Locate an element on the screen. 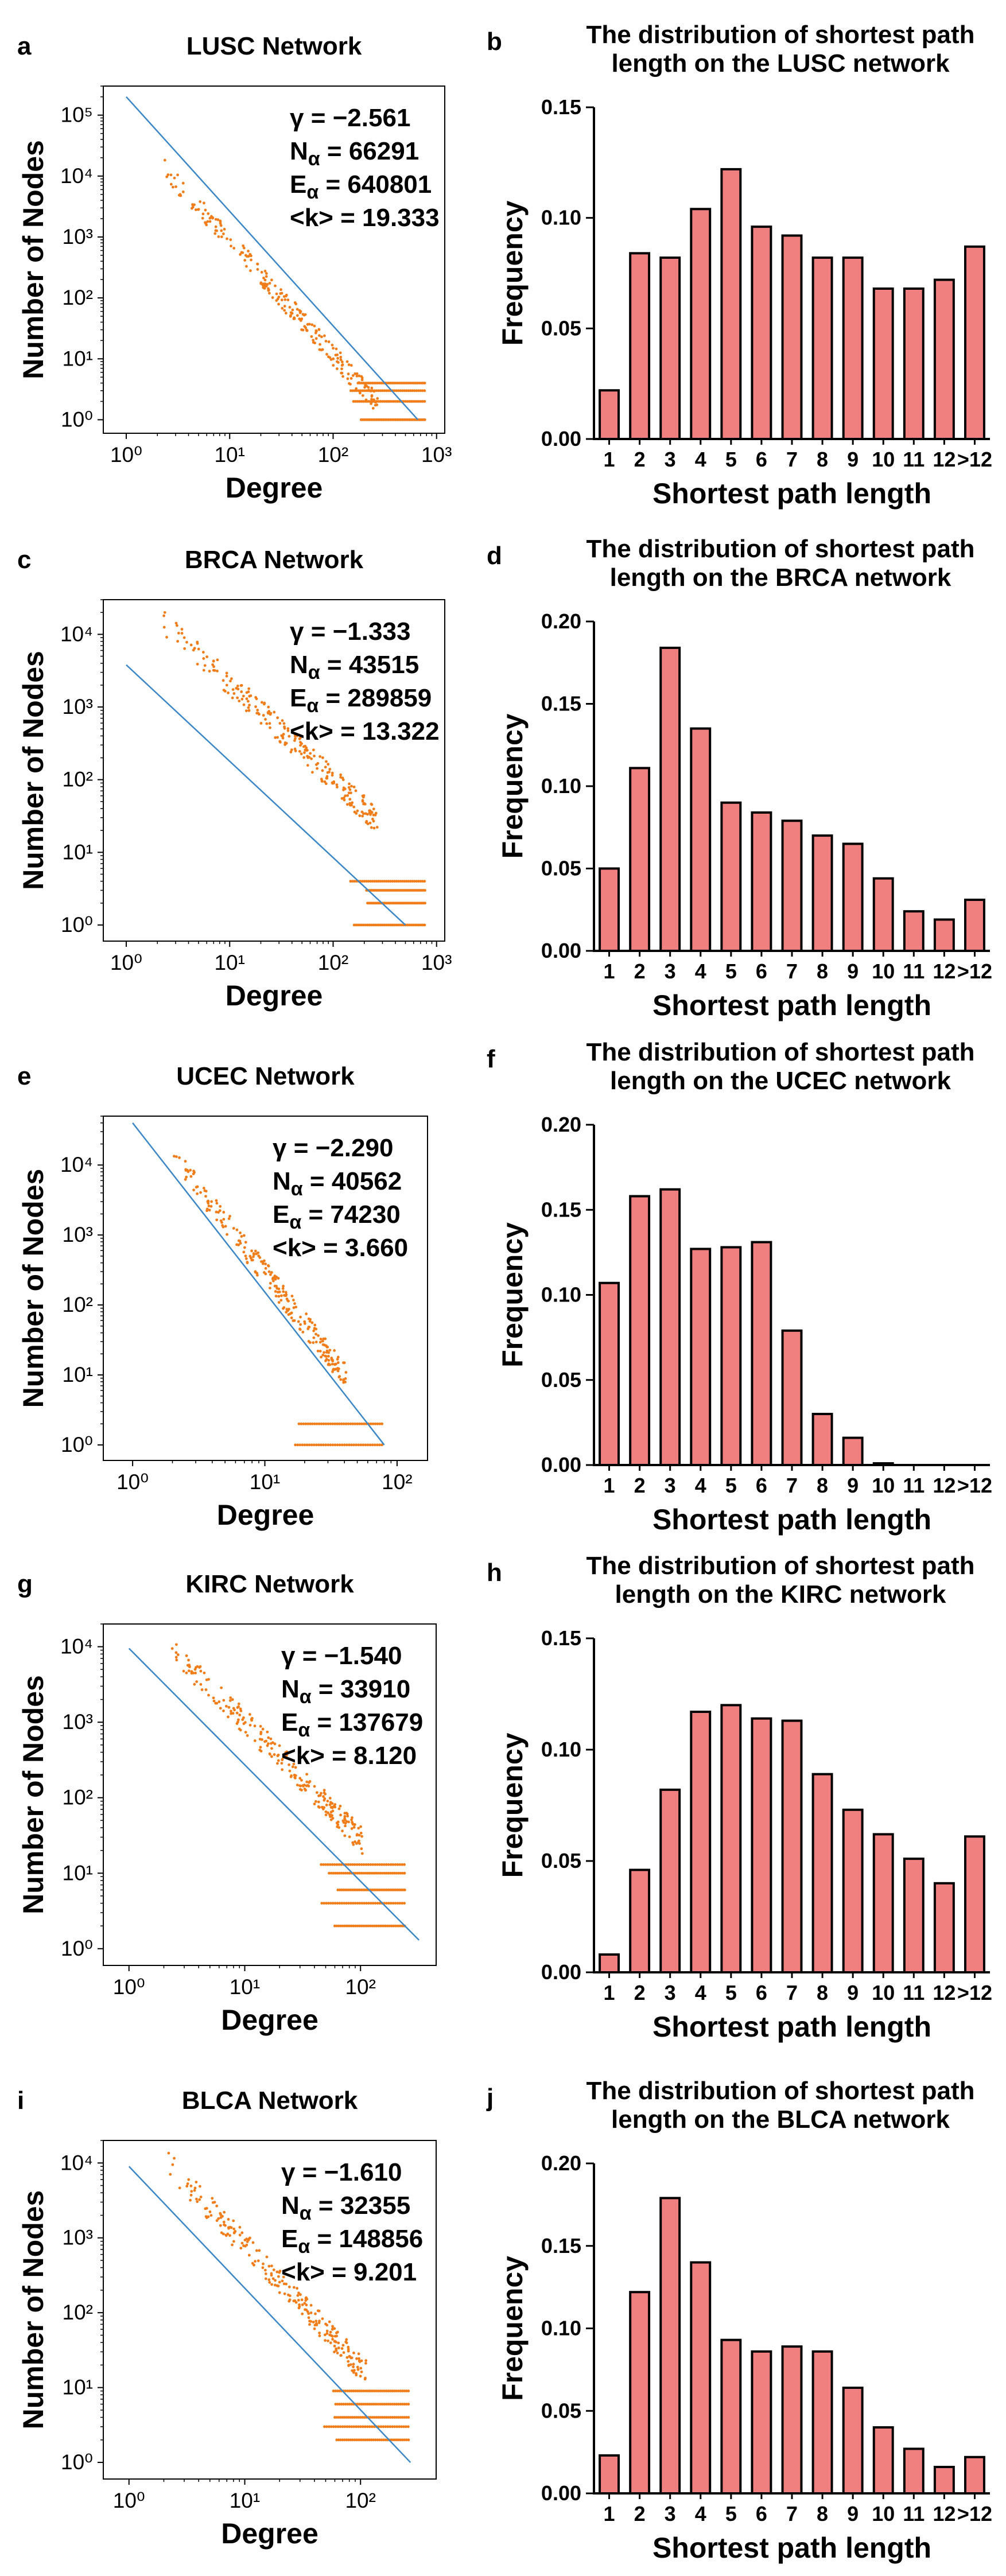 The width and height of the screenshot is (1006, 2576). y-tick-label: 10¹ is located at coordinates (78, 2387).